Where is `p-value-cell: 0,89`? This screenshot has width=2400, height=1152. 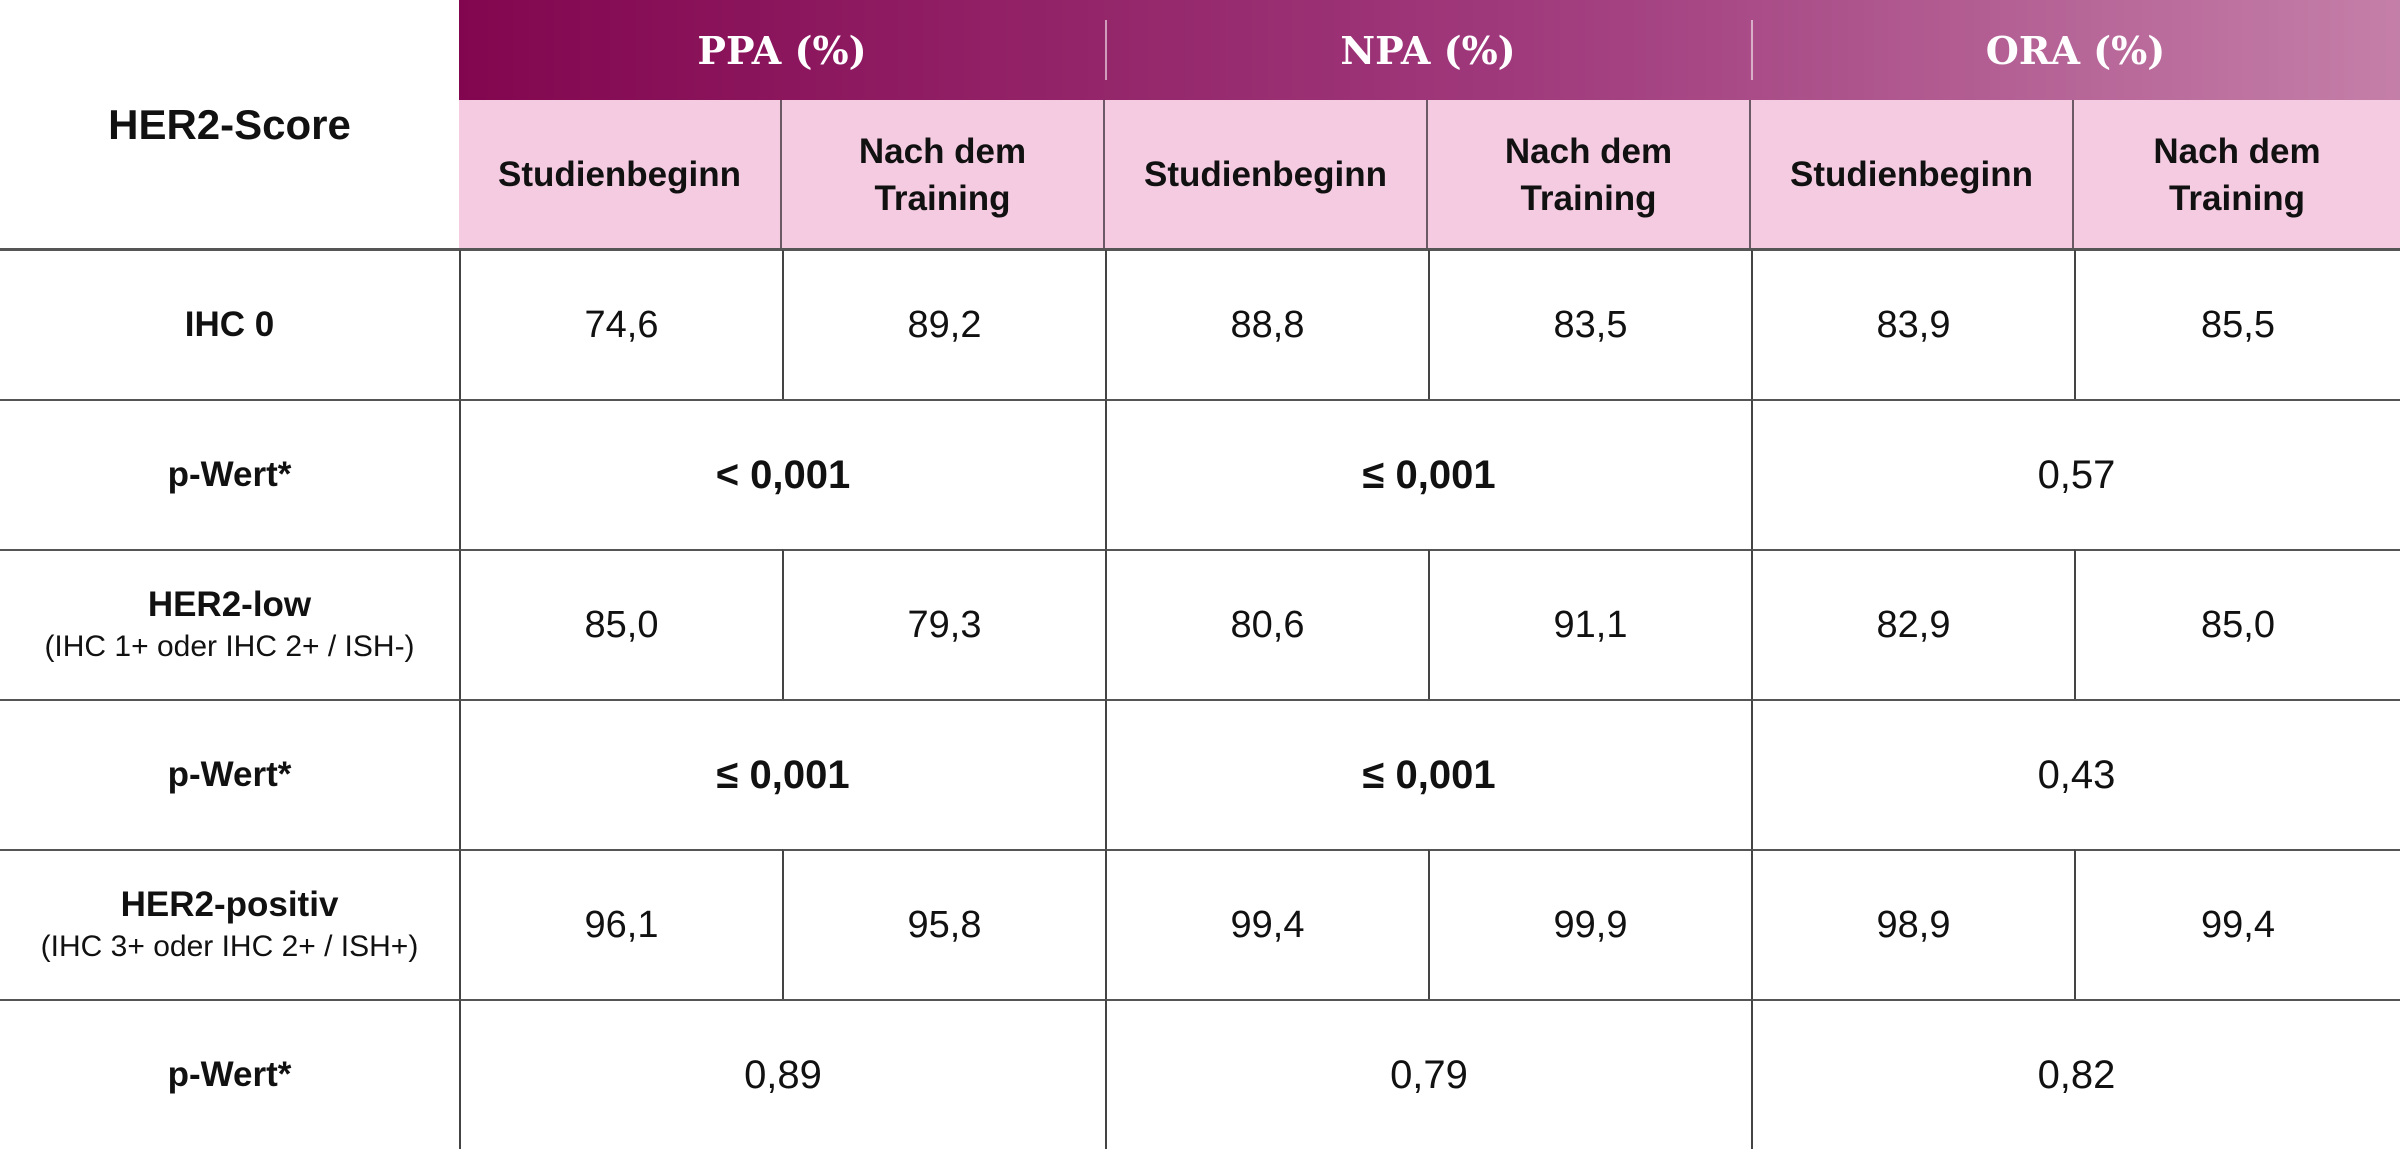
p-value-cell: 0,89 is located at coordinates (782, 1074).